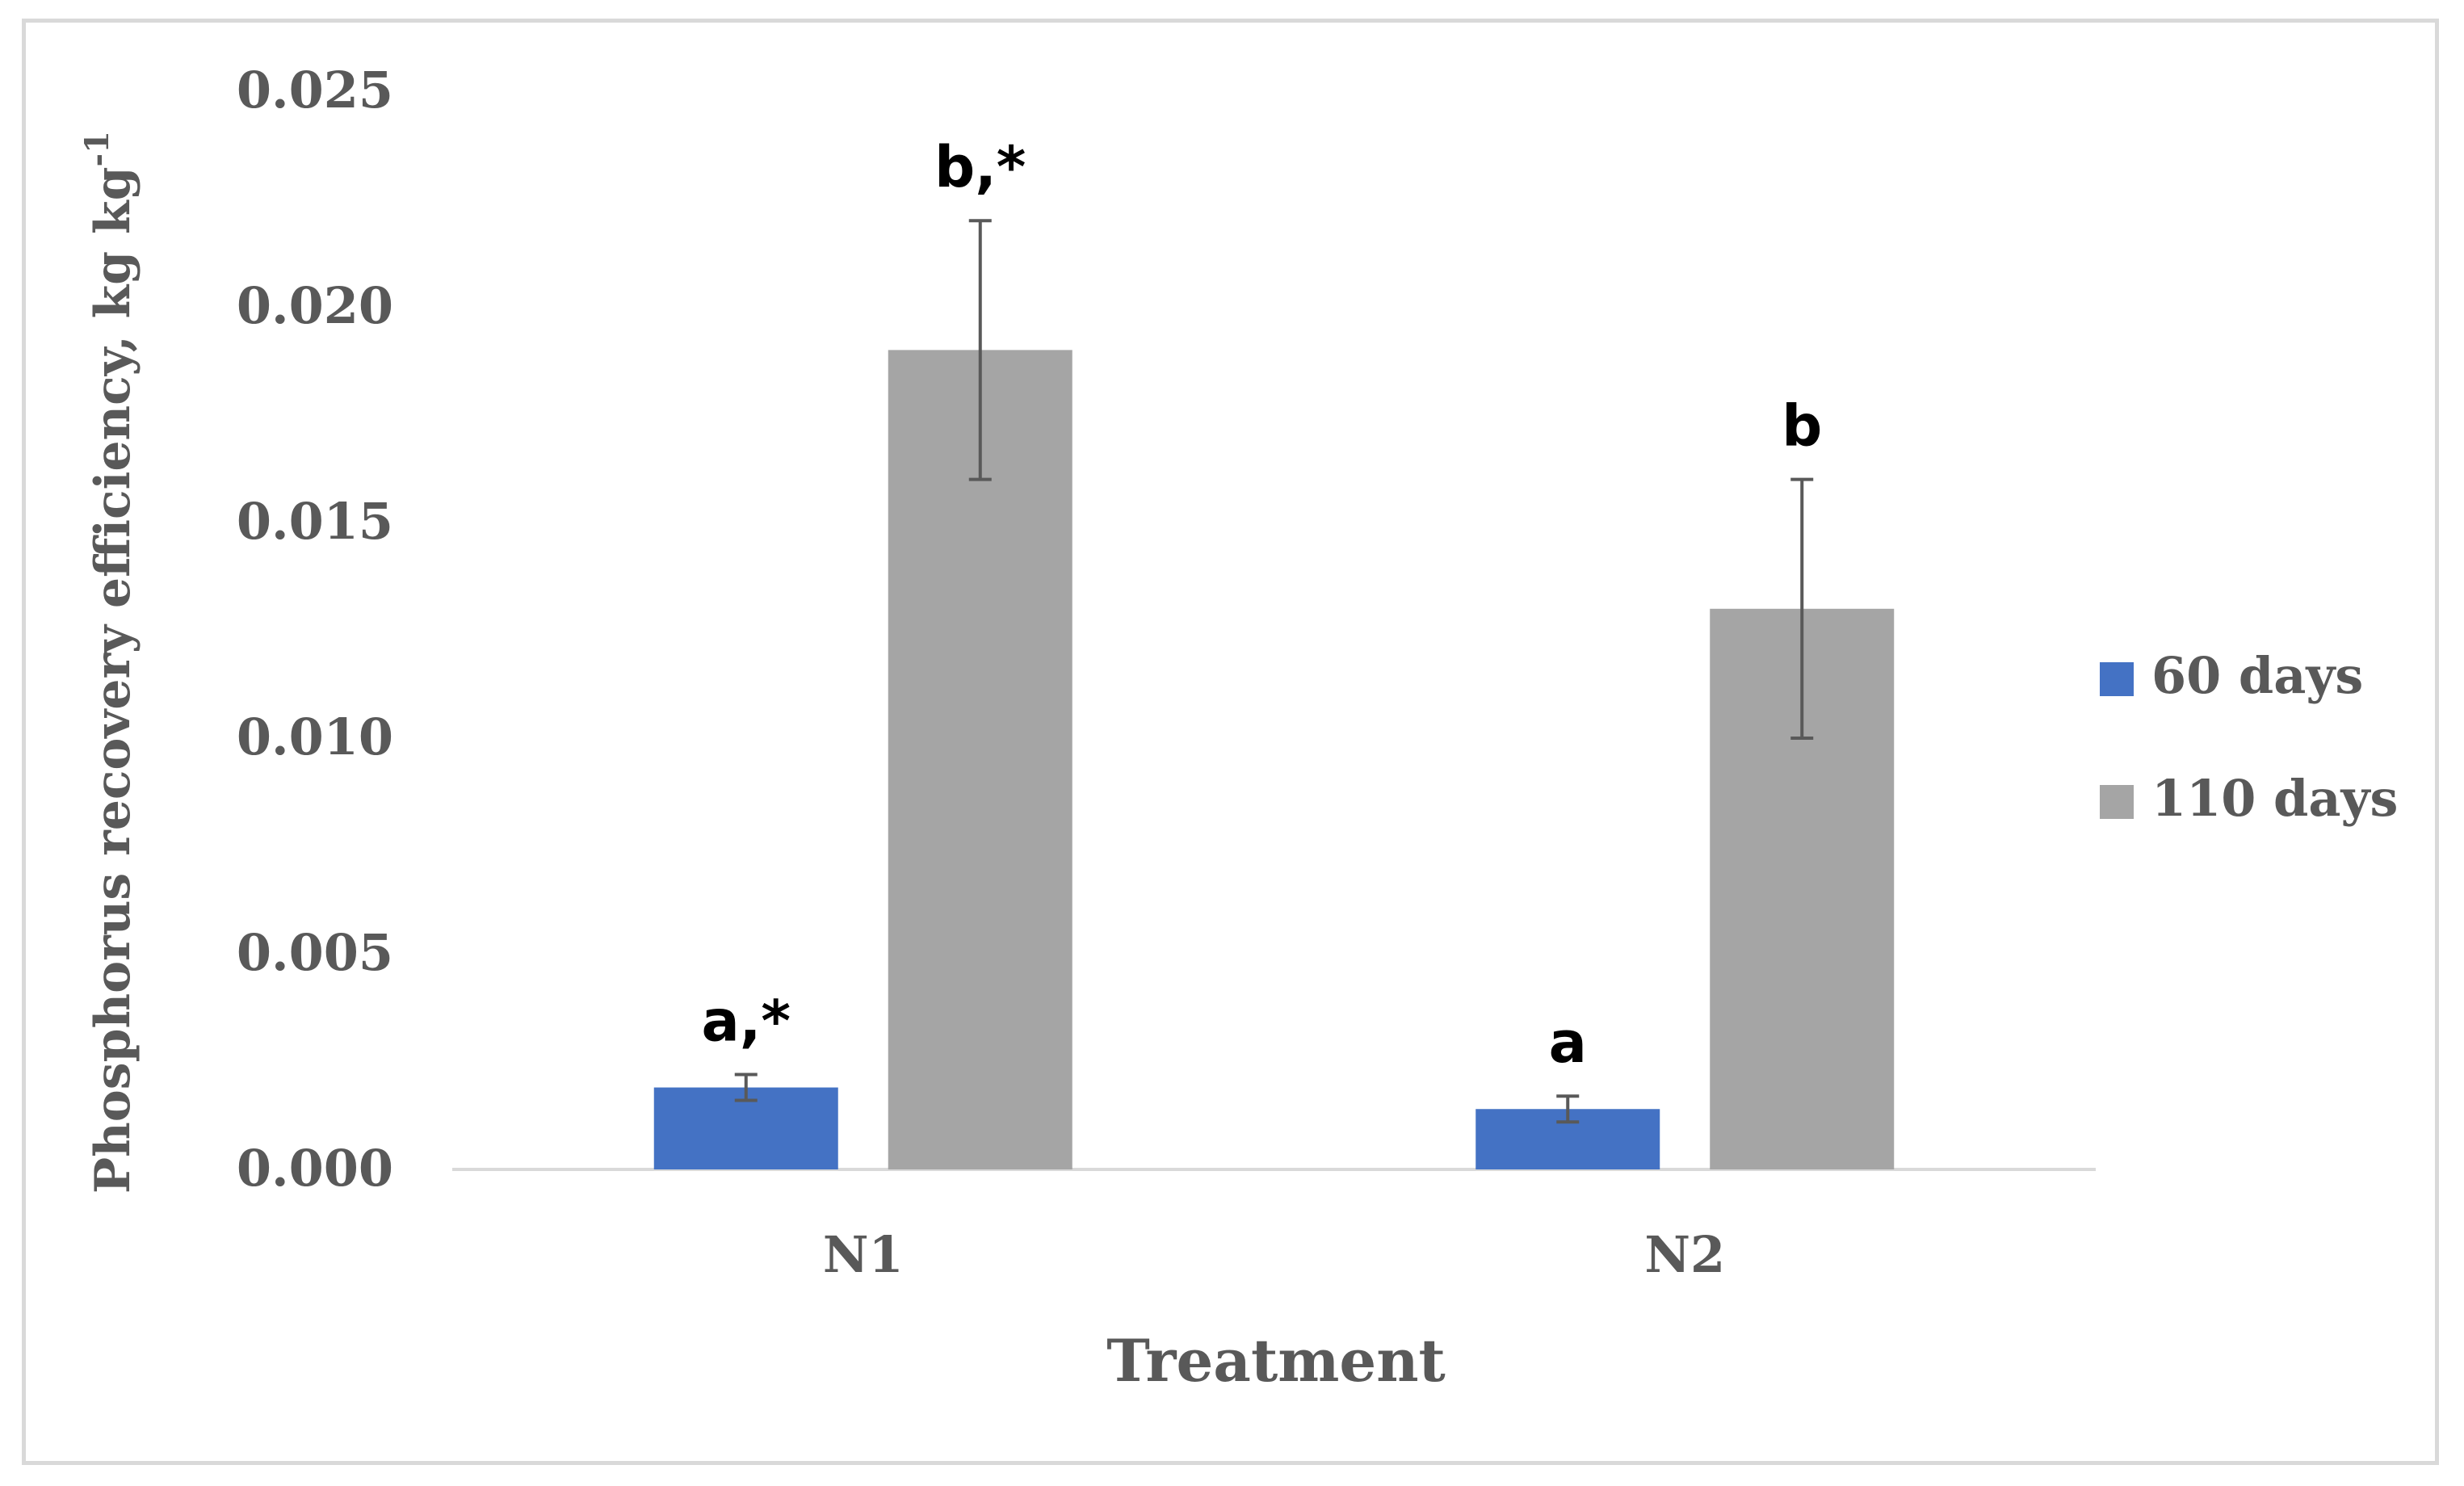 This screenshot has height=1486, width=2464. What do you see at coordinates (2274, 798) in the screenshot?
I see `legend-label: 110 days` at bounding box center [2274, 798].